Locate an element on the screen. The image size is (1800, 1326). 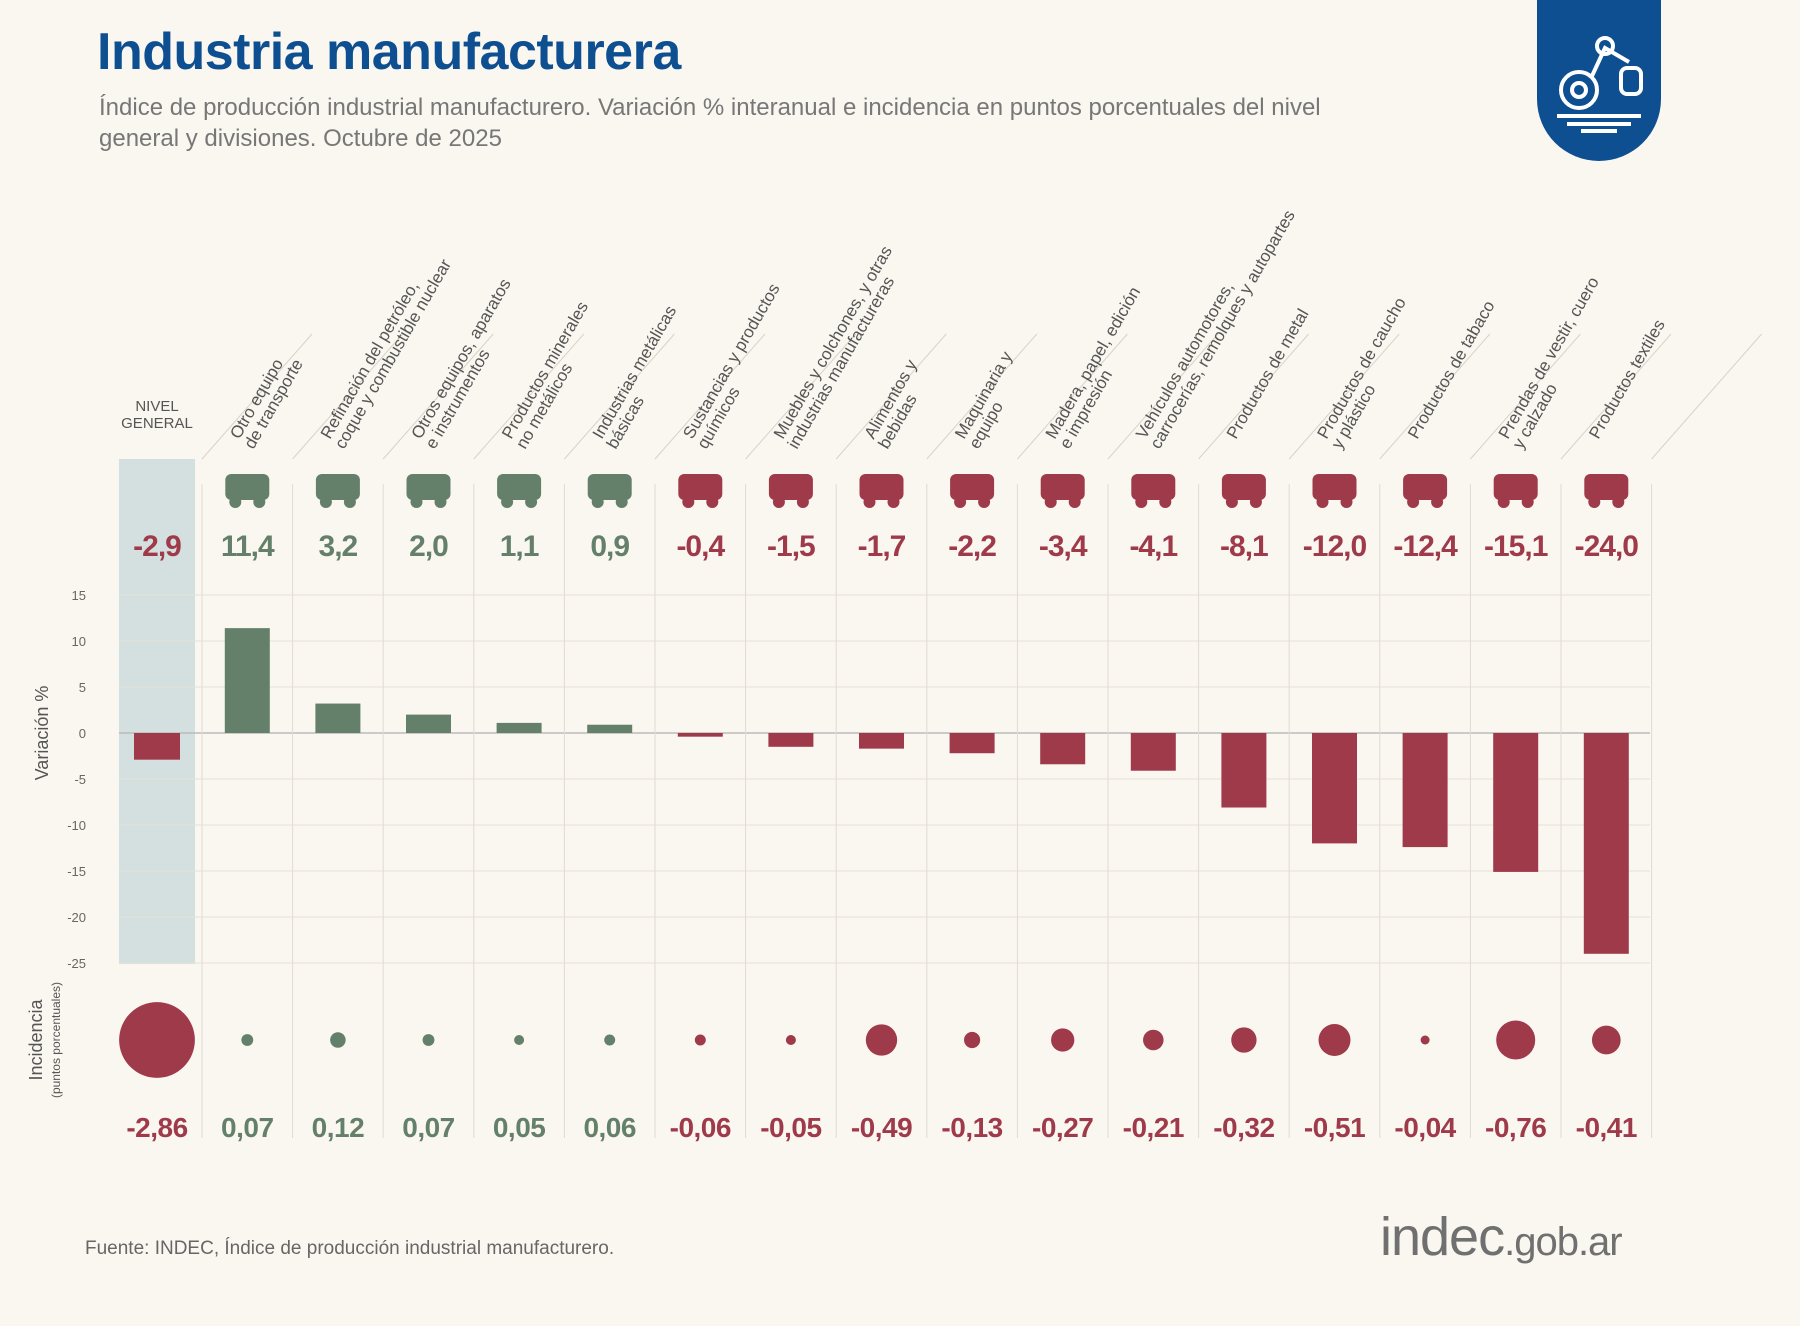
variation-label: -0,4 is located at coordinates (700, 546).